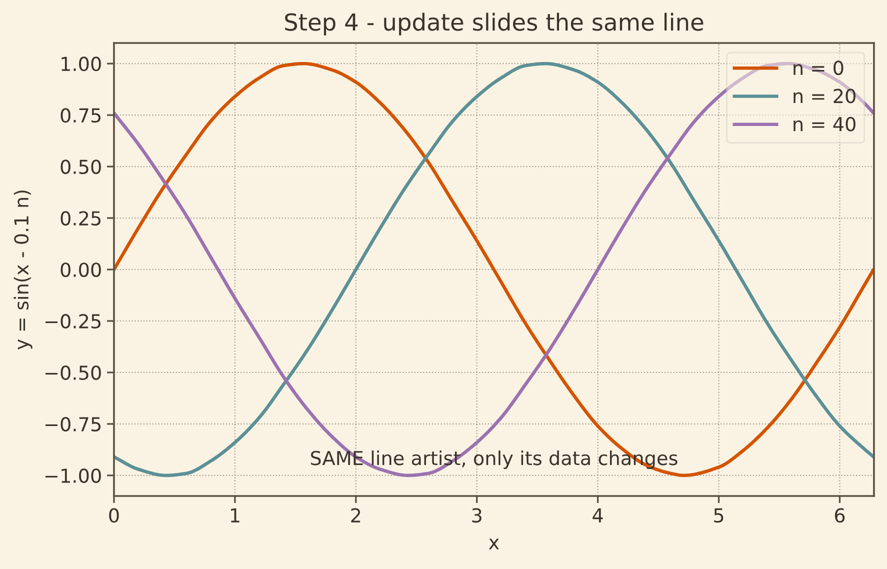 This screenshot has height=569, width=887. Describe the element at coordinates (72, 424) in the screenshot. I see `y-tick-label: −0.75` at that location.